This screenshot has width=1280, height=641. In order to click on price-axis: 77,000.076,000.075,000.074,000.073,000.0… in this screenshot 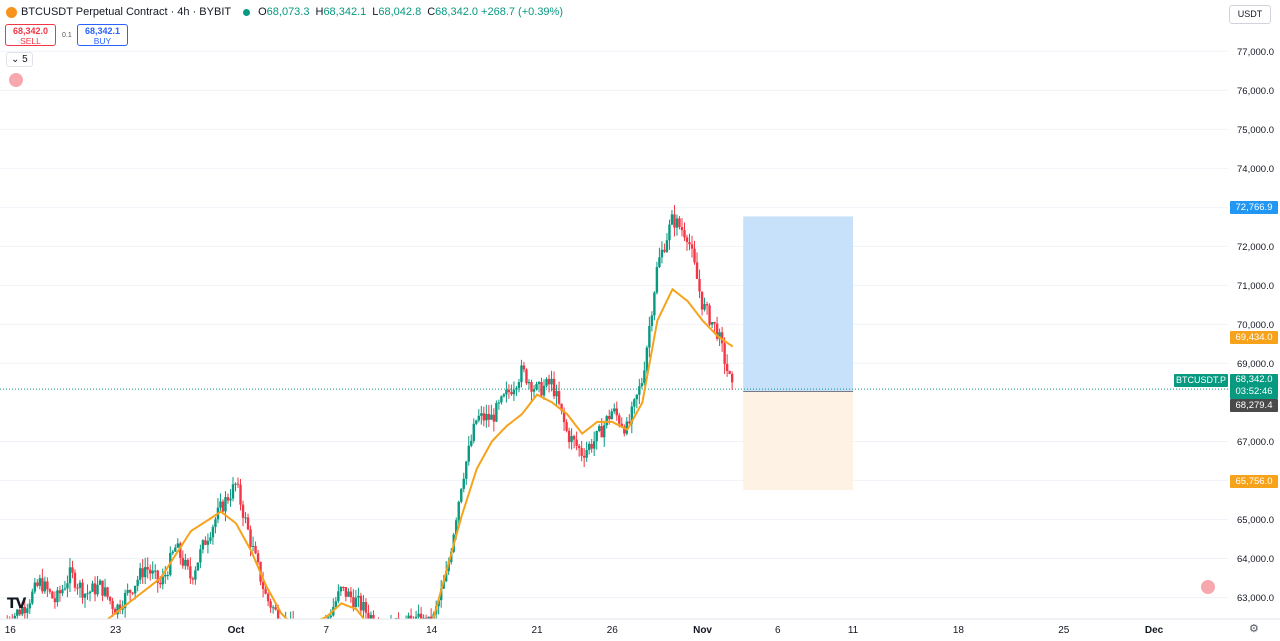, I will do `click(1254, 320)`.